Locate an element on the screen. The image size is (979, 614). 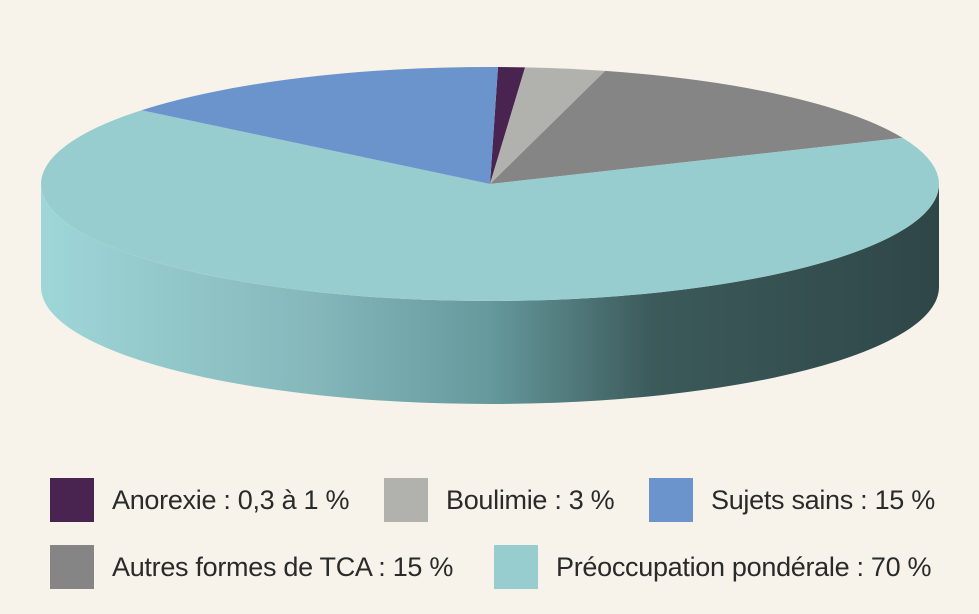
legend-swatch-anorexie is located at coordinates (72, 500).